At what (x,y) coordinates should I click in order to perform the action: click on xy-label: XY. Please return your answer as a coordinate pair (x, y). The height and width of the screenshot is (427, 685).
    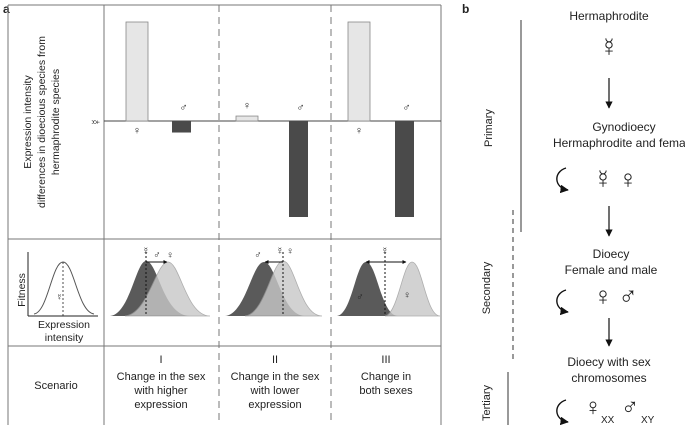
    Looking at the image, I should click on (648, 420).